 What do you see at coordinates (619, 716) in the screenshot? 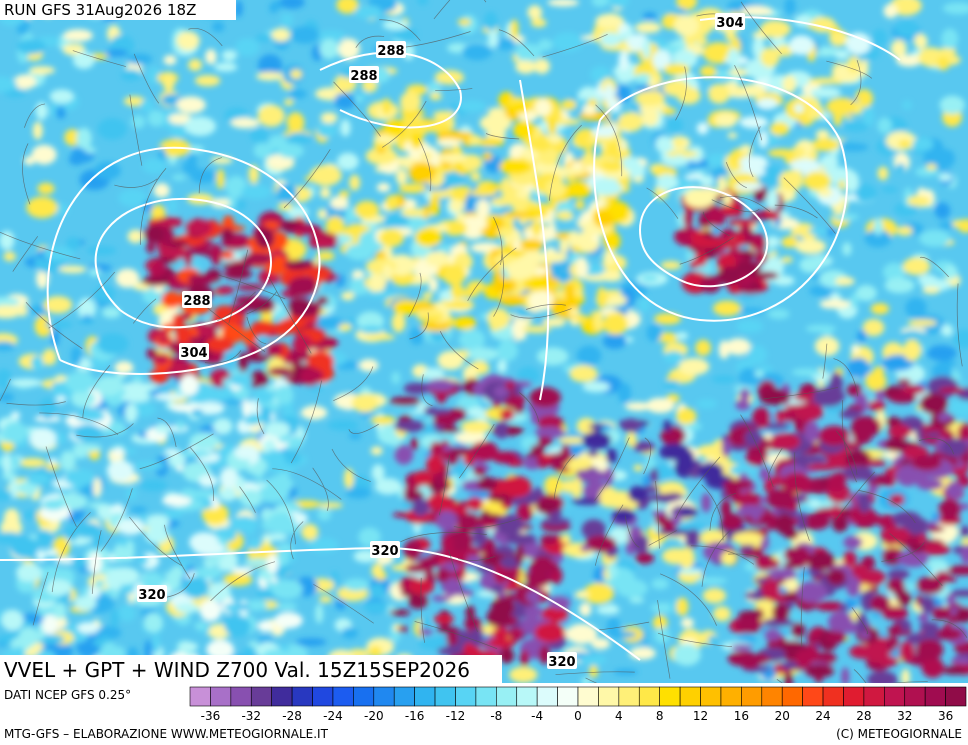
I see `colorbar-tick-label: 4` at bounding box center [619, 716].